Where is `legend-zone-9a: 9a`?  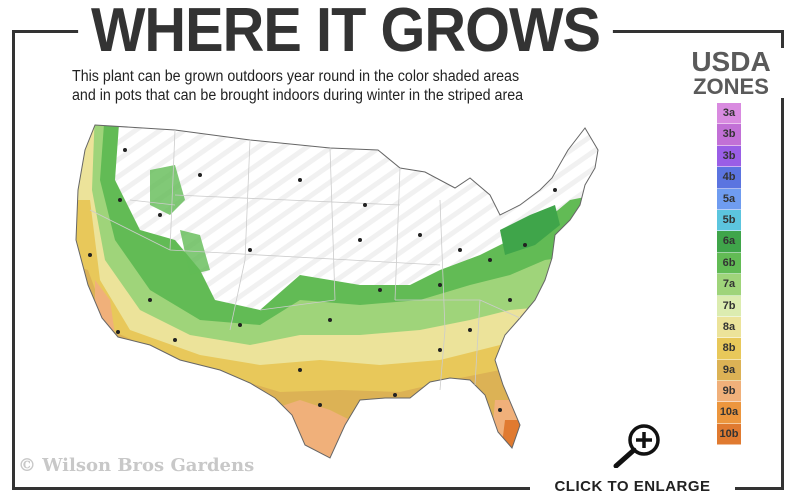 legend-zone-9a: 9a is located at coordinates (729, 370).